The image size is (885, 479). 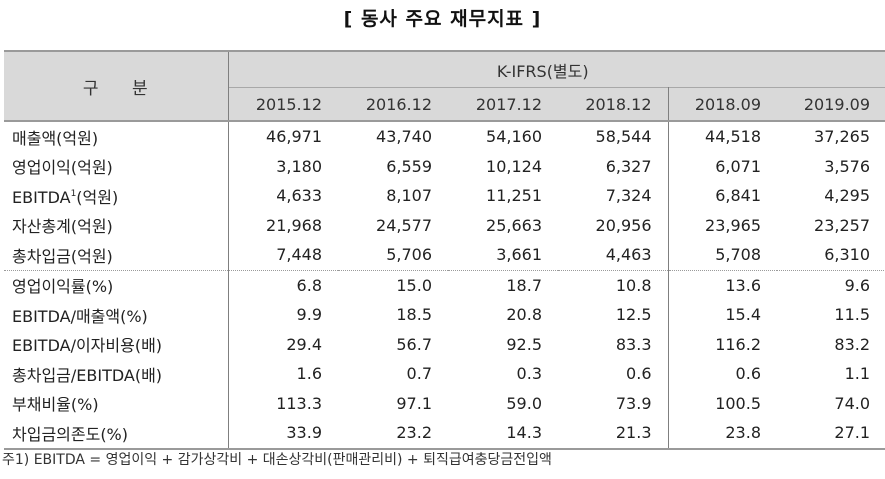 What do you see at coordinates (524, 315) in the screenshot?
I see `cell-value: 20.8` at bounding box center [524, 315].